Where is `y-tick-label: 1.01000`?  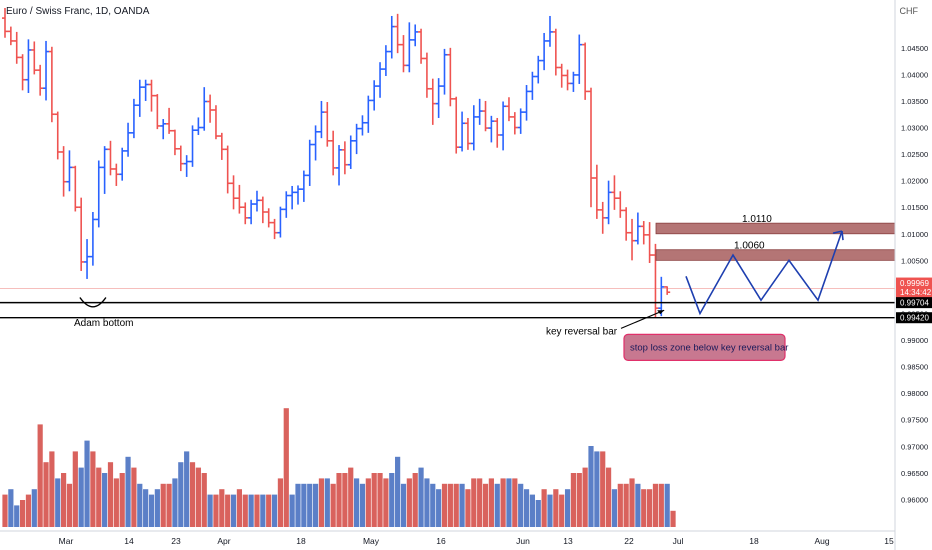 y-tick-label: 1.01000 is located at coordinates (914, 234).